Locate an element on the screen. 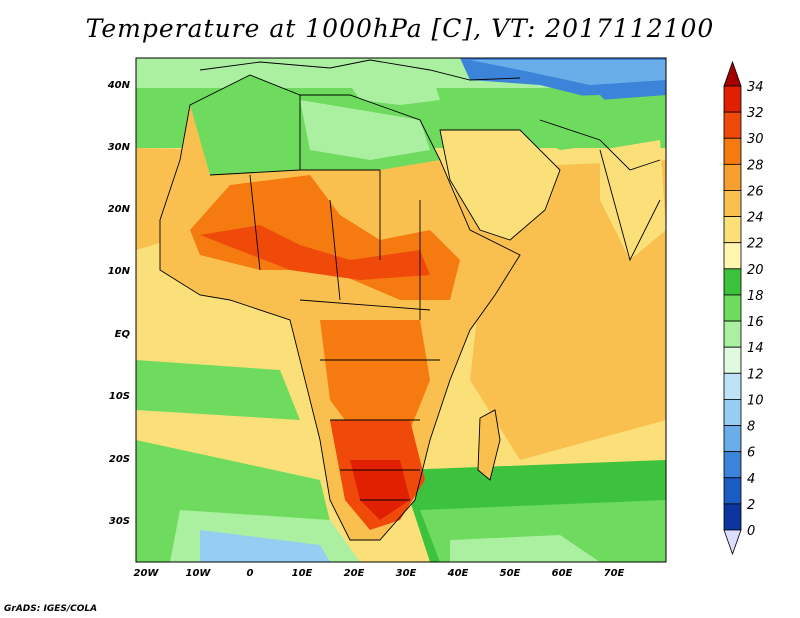 The width and height of the screenshot is (800, 618). lat-tick-label: 10S is located at coordinates (119, 396).